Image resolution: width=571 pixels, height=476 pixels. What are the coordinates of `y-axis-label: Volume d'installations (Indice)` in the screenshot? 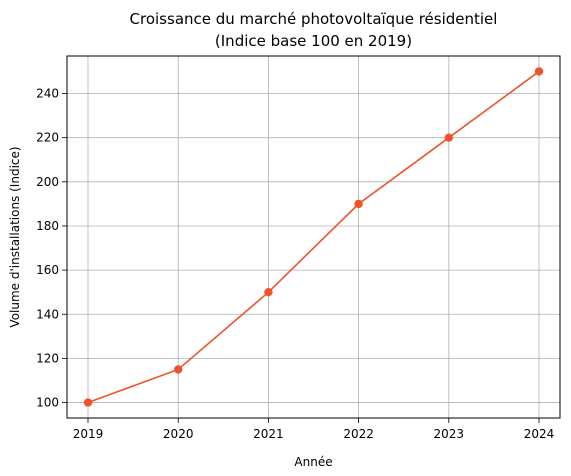 It's located at (15, 236).